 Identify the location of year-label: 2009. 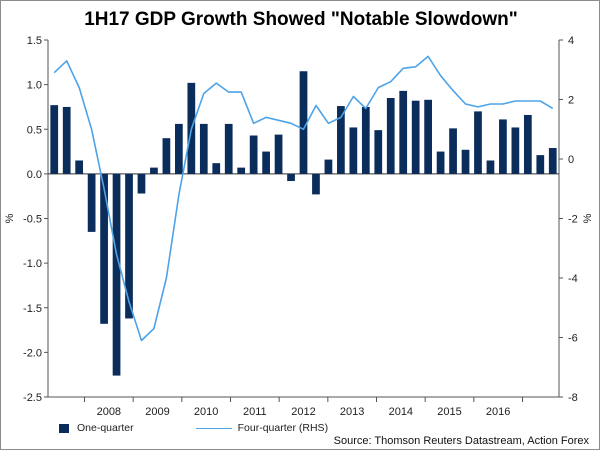
(157, 412).